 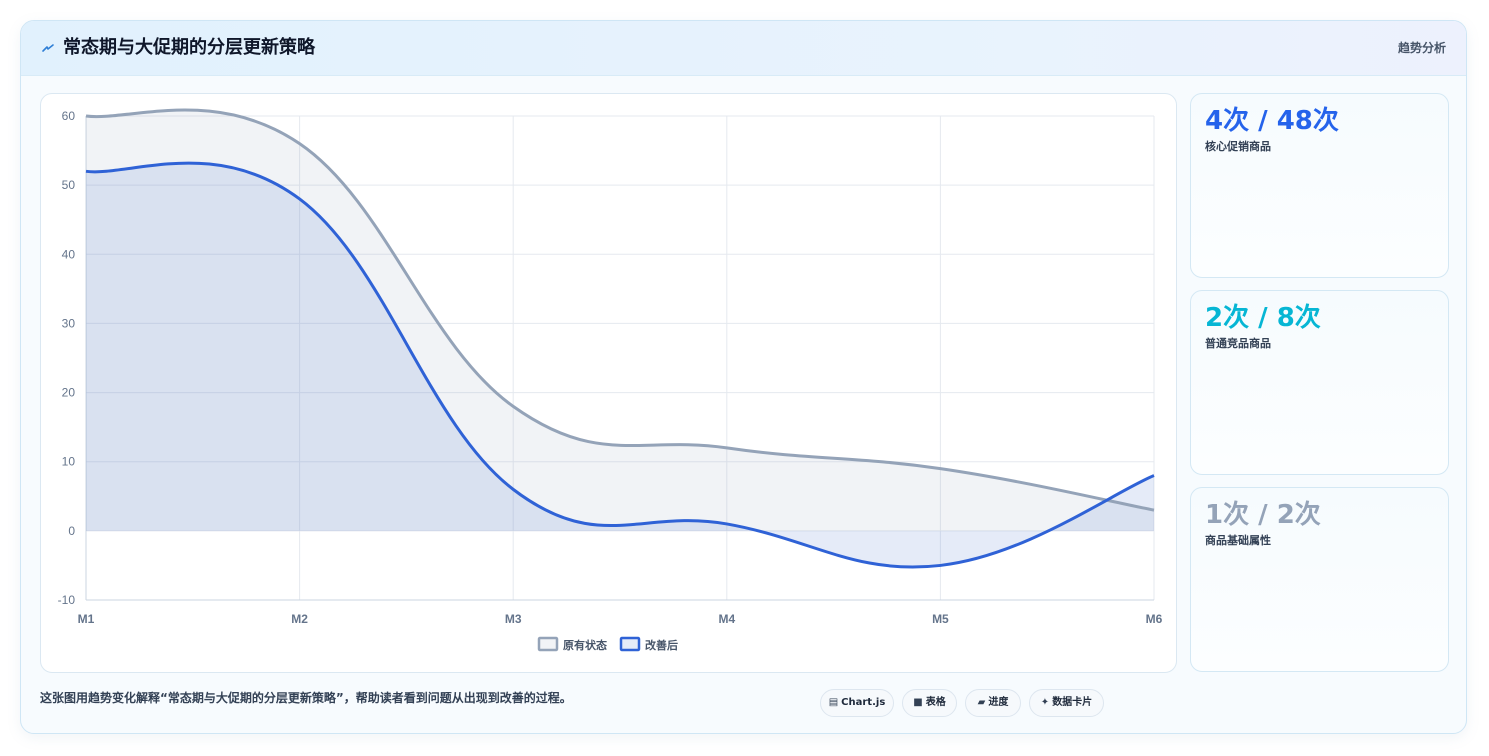 What do you see at coordinates (69, 393) in the screenshot?
I see `y-tick-label: 20` at bounding box center [69, 393].